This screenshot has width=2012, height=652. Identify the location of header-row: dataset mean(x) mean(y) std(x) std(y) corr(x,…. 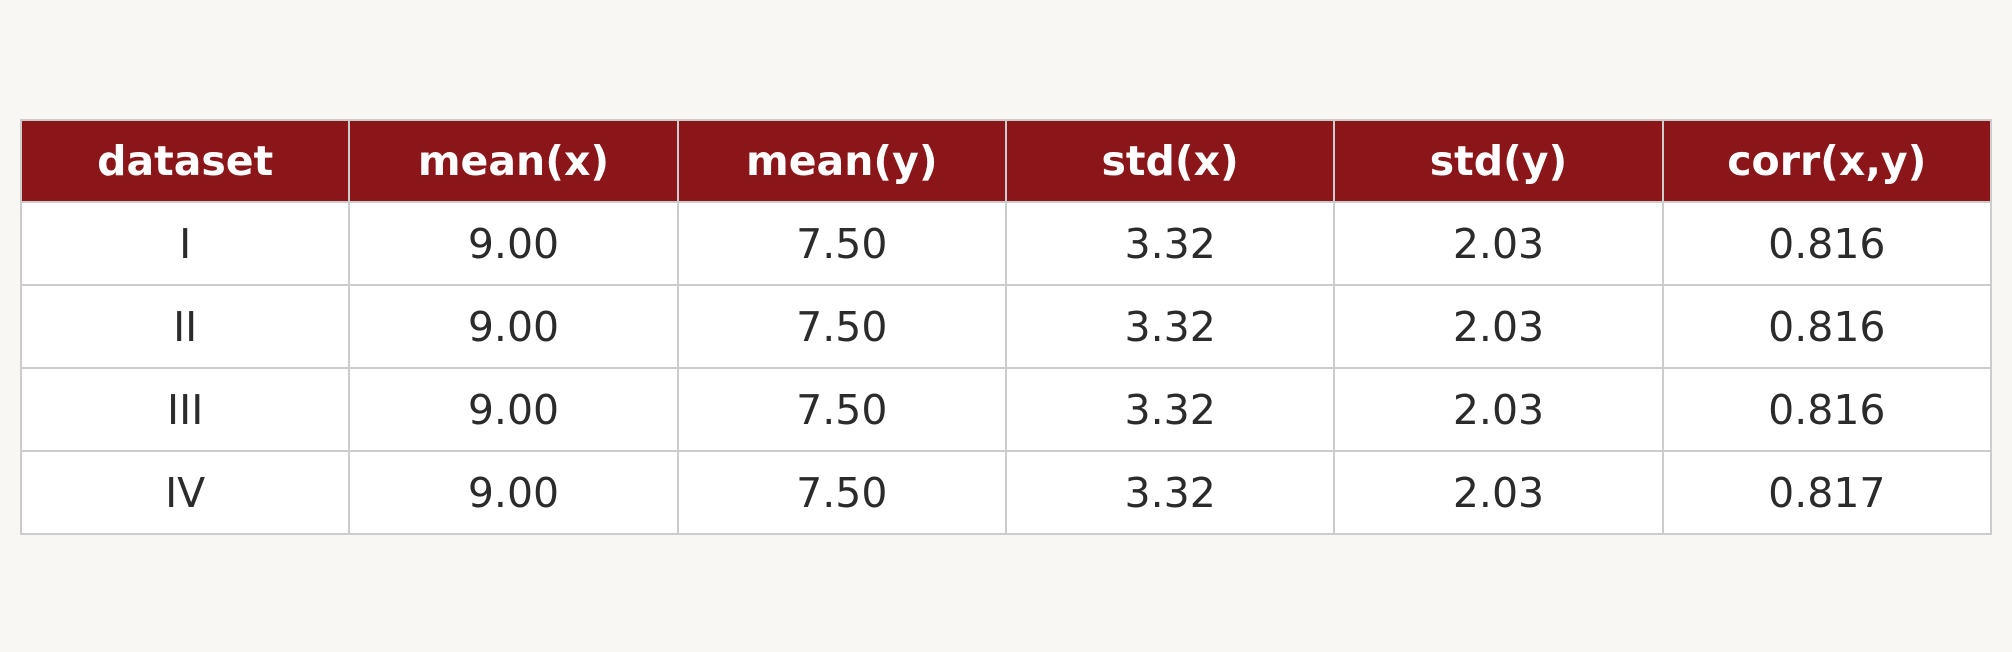
(1006, 161).